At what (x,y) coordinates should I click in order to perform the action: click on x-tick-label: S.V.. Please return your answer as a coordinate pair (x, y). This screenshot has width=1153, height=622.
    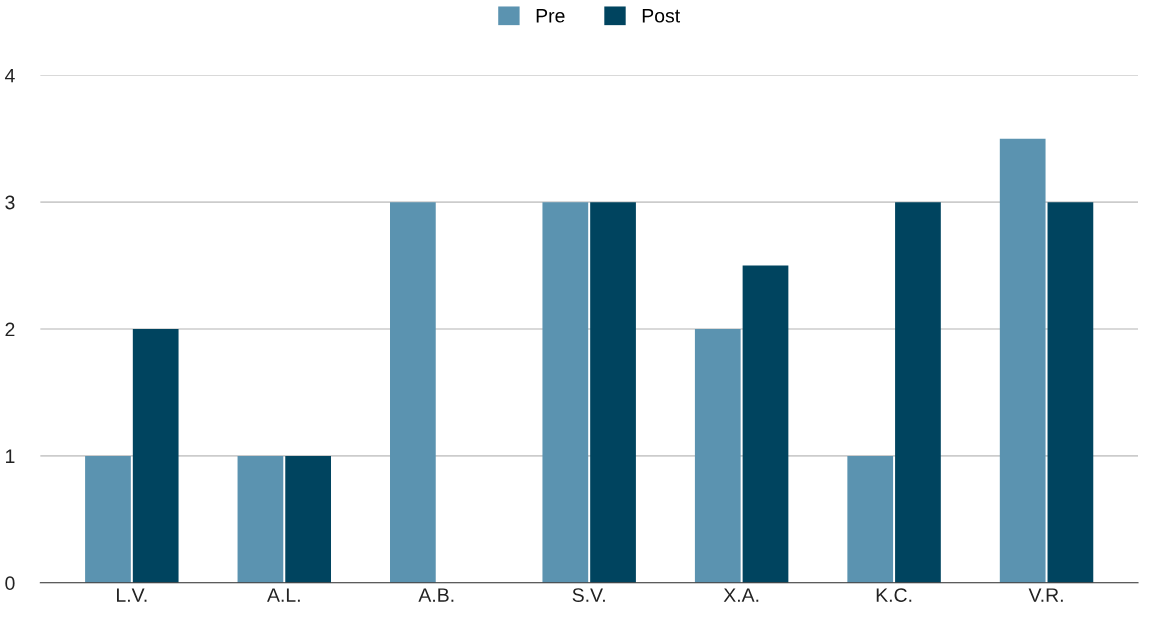
    Looking at the image, I should click on (588, 595).